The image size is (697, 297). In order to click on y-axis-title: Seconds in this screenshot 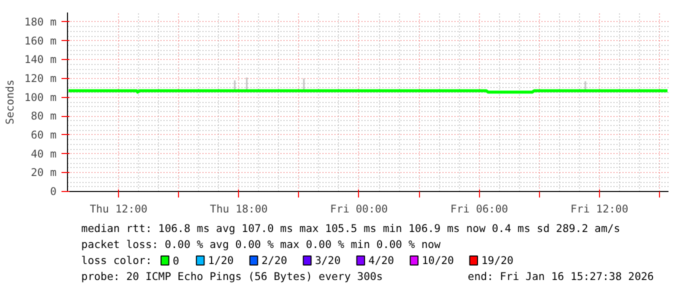, I will do `click(9, 102)`.